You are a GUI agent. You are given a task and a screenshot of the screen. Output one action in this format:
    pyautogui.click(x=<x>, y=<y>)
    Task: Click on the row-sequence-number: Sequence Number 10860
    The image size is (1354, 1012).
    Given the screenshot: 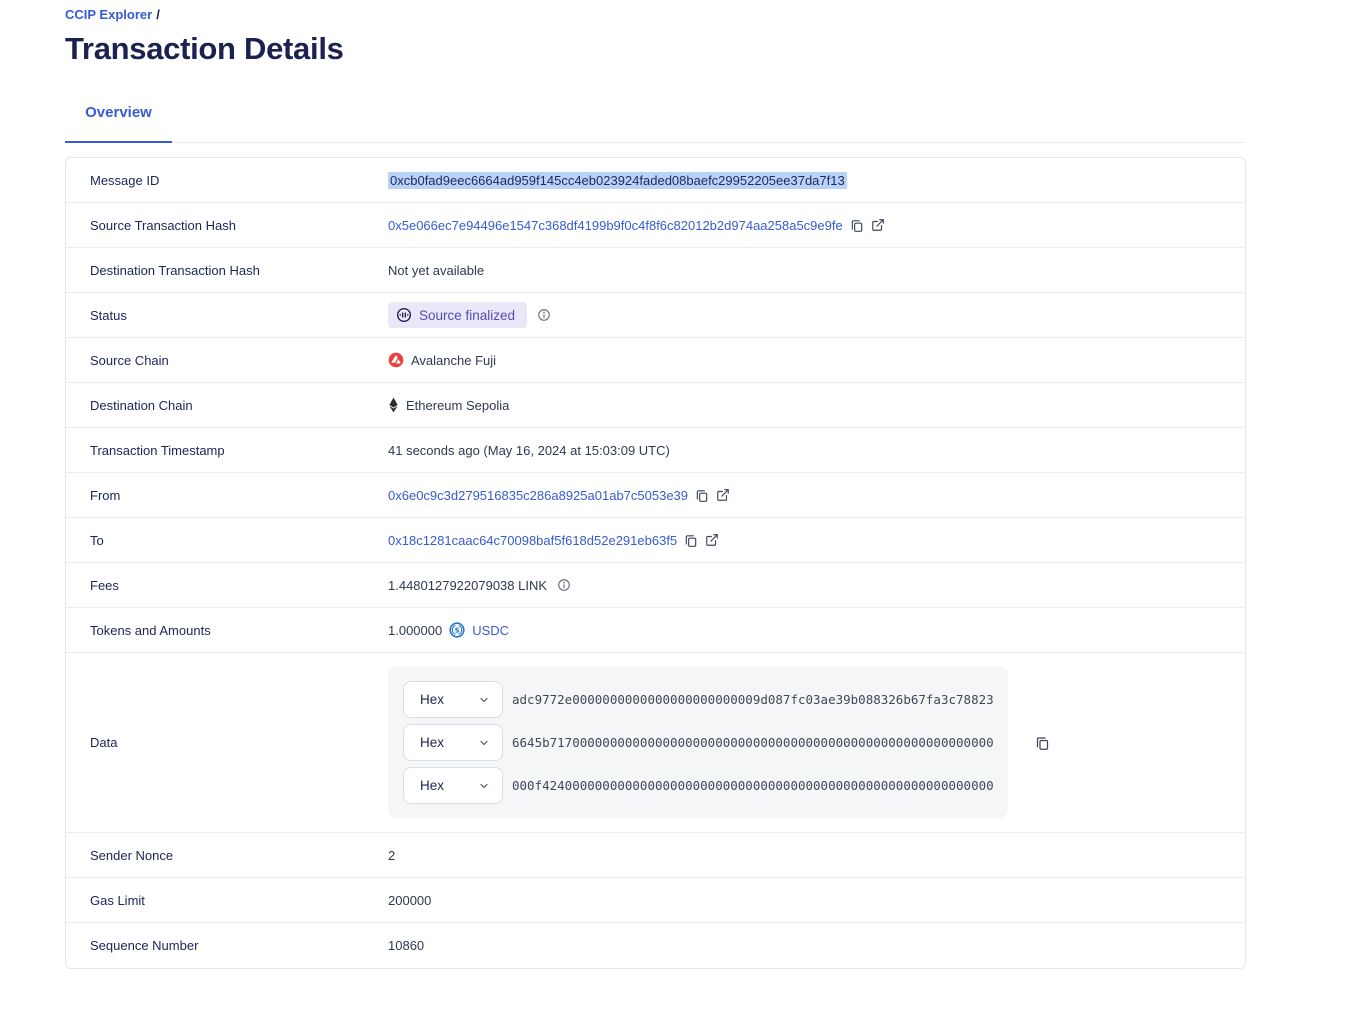 What is the action you would take?
    pyautogui.click(x=655, y=945)
    